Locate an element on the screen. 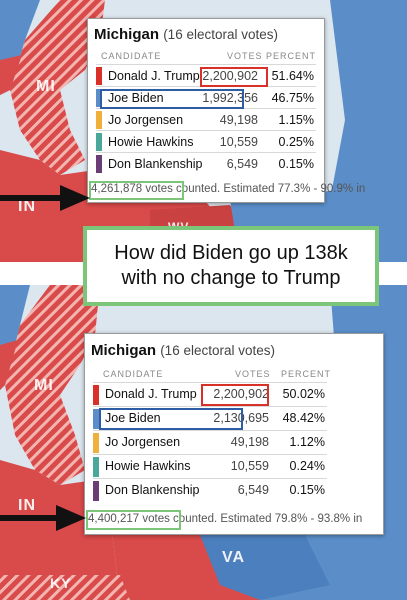  candidate-percent: 50.02% is located at coordinates (303, 394).